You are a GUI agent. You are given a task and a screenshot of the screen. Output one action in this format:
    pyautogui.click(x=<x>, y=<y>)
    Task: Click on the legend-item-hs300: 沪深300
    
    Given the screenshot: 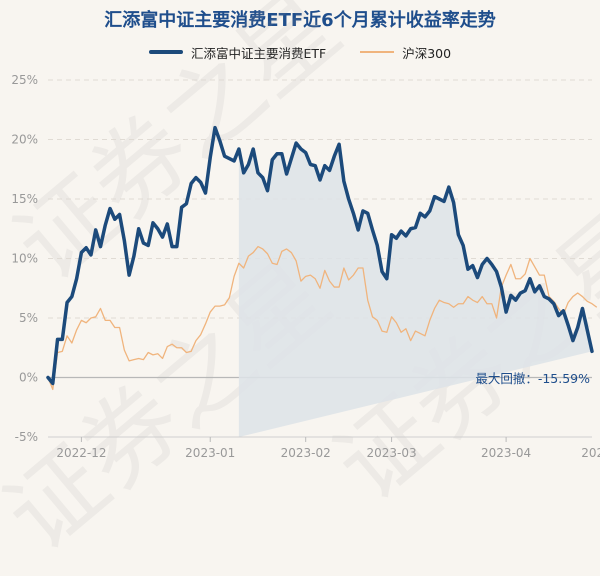 What is the action you would take?
    pyautogui.click(x=405, y=52)
    